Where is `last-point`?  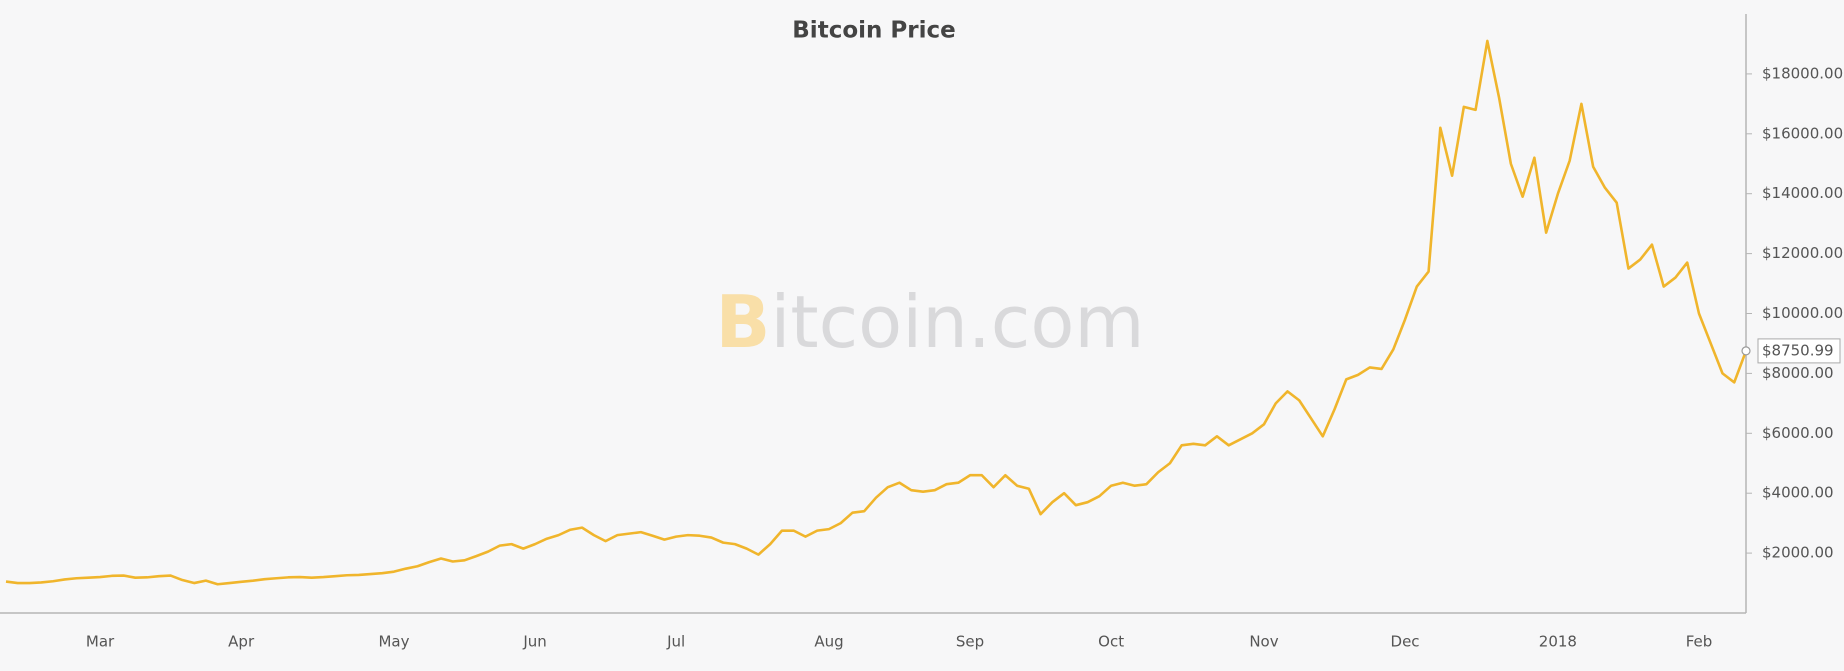 last-point is located at coordinates (1746, 351).